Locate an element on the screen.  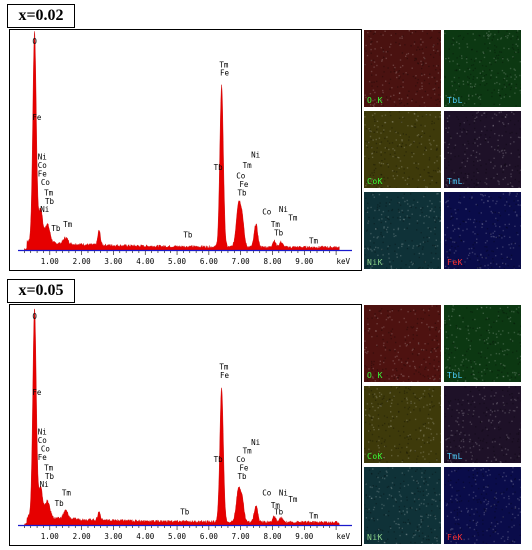
element-maps: O K TbL CoK TmL NiK FeK is located at coordinates (444, 425).